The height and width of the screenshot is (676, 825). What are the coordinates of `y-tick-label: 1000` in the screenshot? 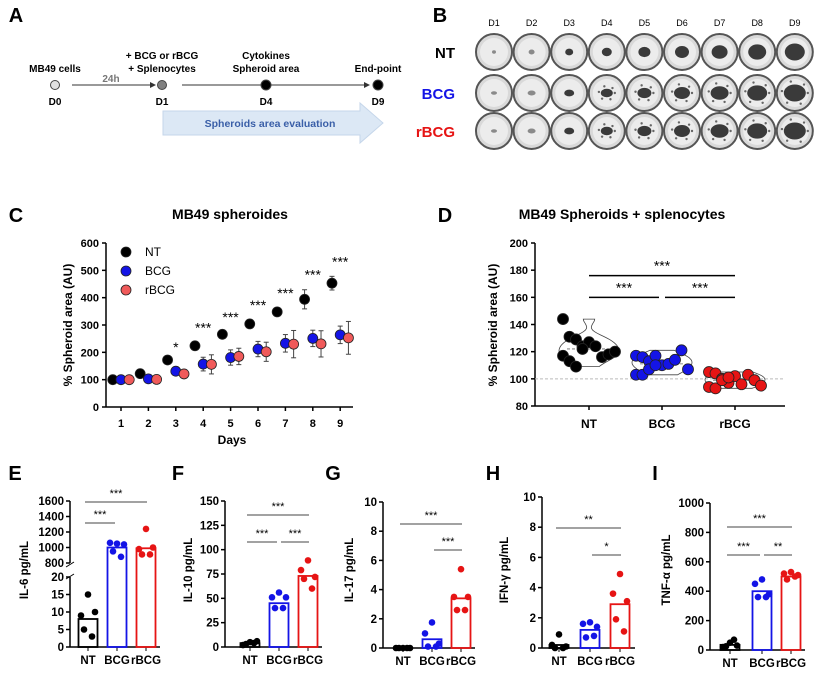 It's located at (51, 549).